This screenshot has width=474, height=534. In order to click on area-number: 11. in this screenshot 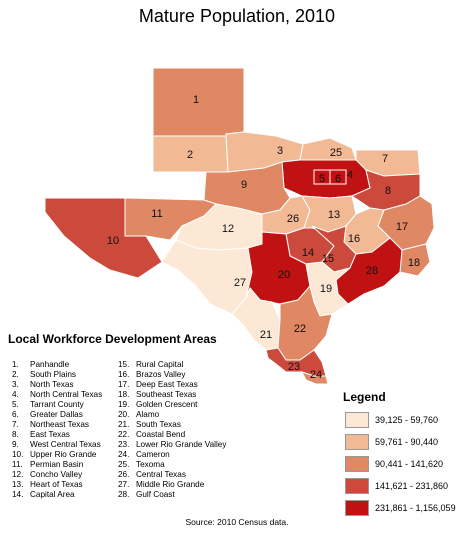, I will do `click(17, 464)`.